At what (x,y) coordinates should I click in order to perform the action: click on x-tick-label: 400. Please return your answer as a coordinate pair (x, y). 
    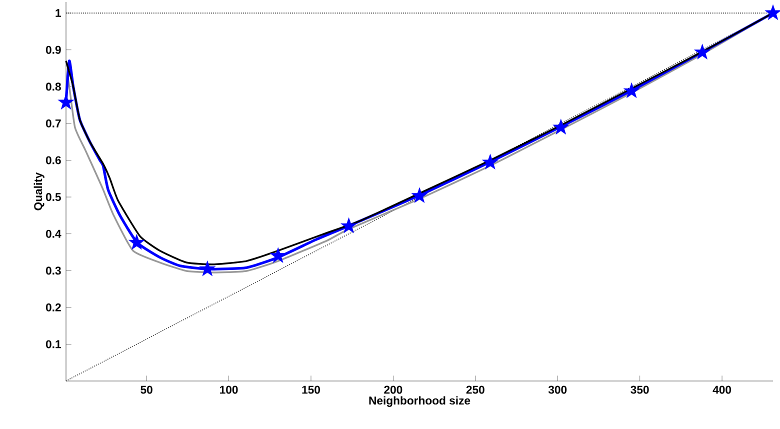
    Looking at the image, I should click on (722, 390).